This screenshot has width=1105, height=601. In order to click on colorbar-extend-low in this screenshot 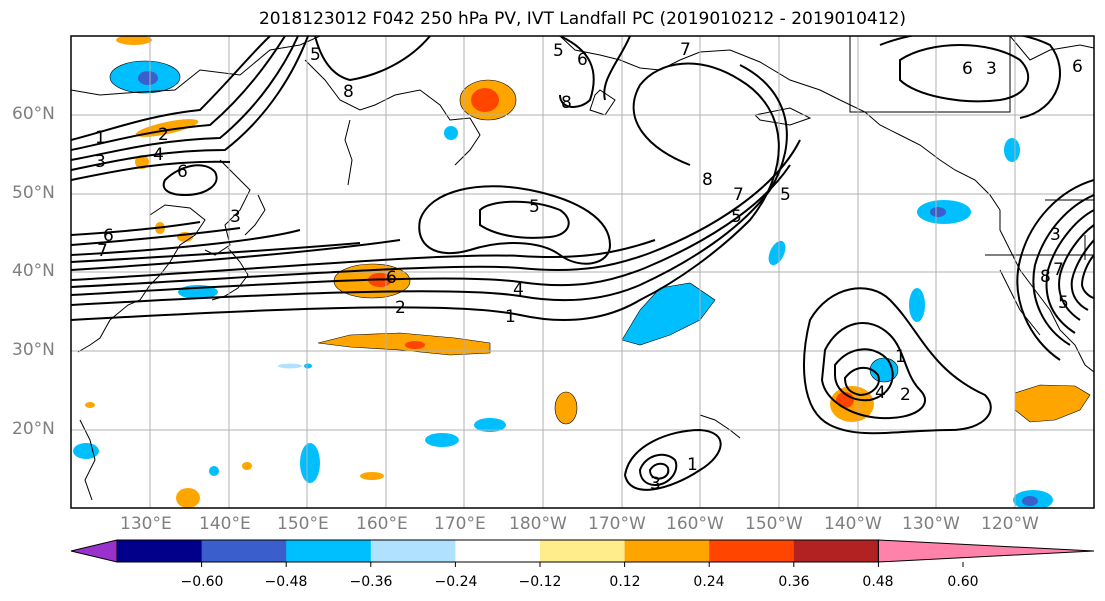, I will do `click(94, 551)`.